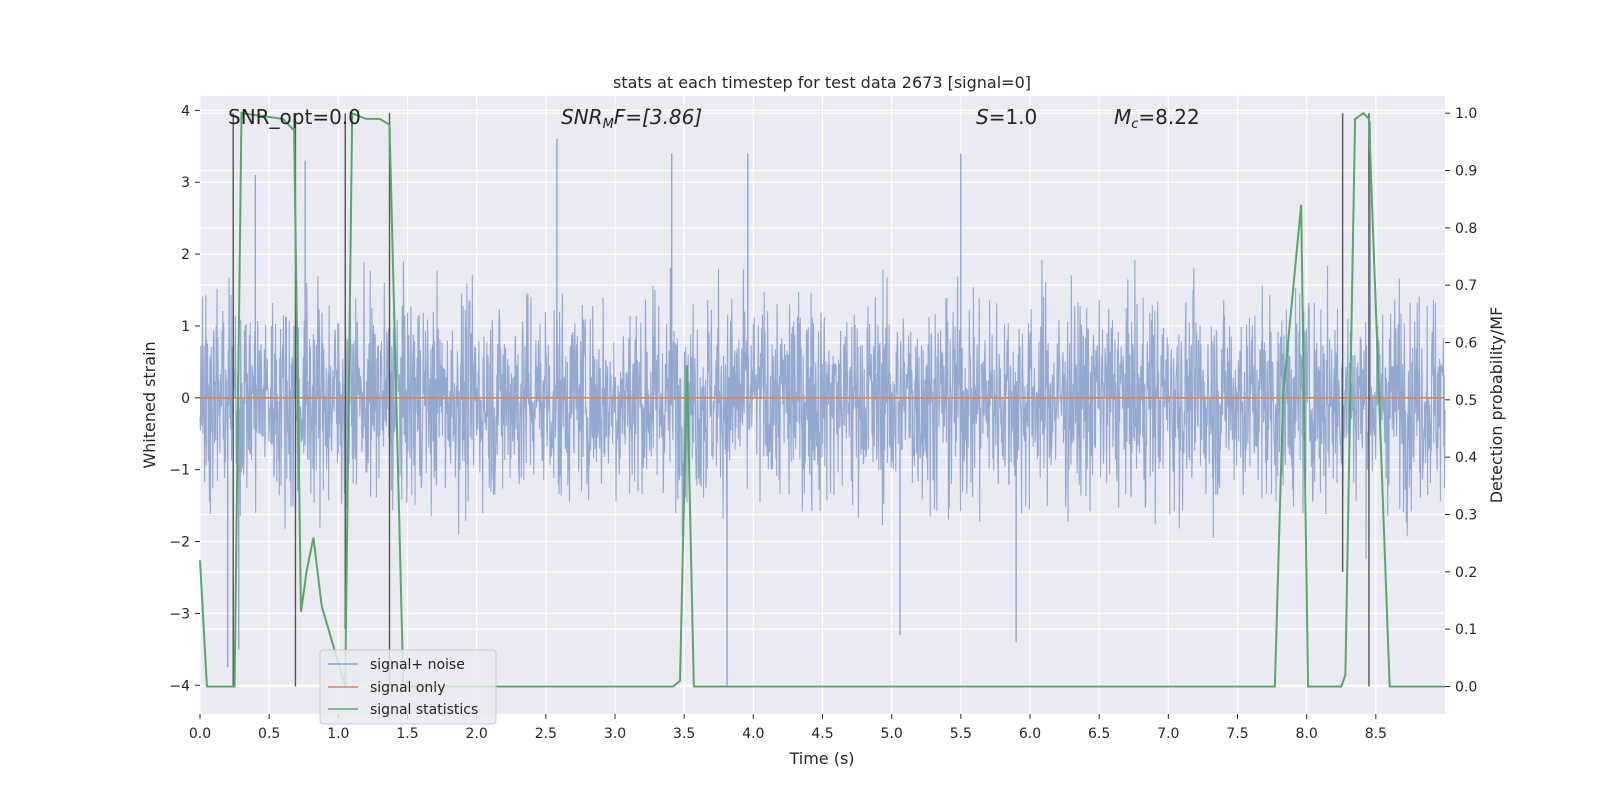 The image size is (1600, 800). Describe the element at coordinates (821, 758) in the screenshot. I see `x-axis-label: Time (s)` at that location.